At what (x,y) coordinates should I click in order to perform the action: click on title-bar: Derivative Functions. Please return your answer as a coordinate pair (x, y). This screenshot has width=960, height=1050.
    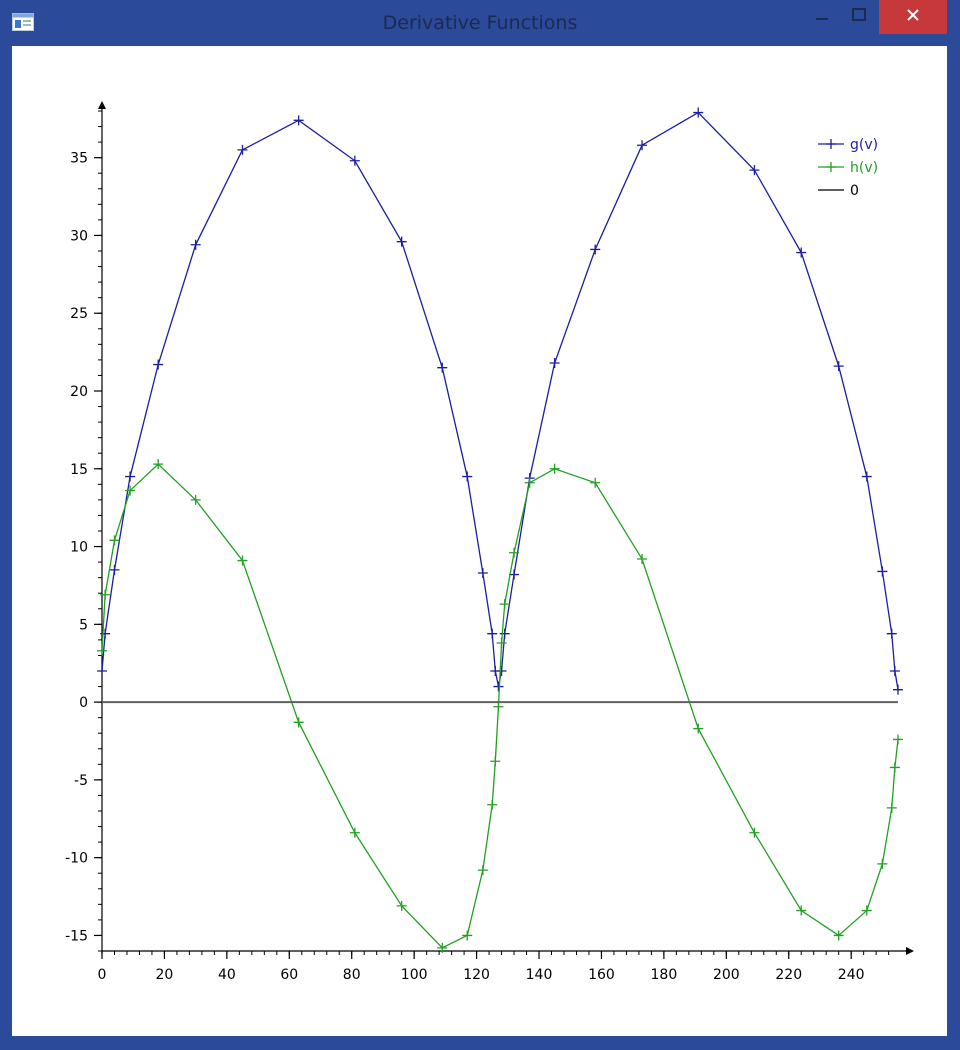
    Looking at the image, I should click on (480, 23).